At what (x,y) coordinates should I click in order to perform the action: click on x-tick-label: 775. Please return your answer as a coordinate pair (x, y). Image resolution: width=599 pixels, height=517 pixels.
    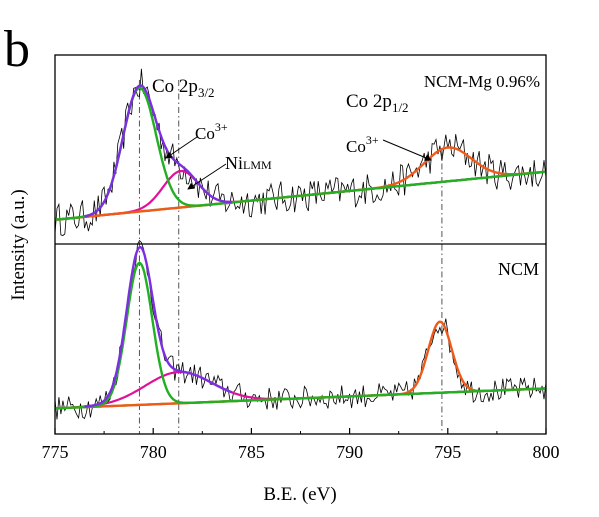
    Looking at the image, I should click on (55, 452).